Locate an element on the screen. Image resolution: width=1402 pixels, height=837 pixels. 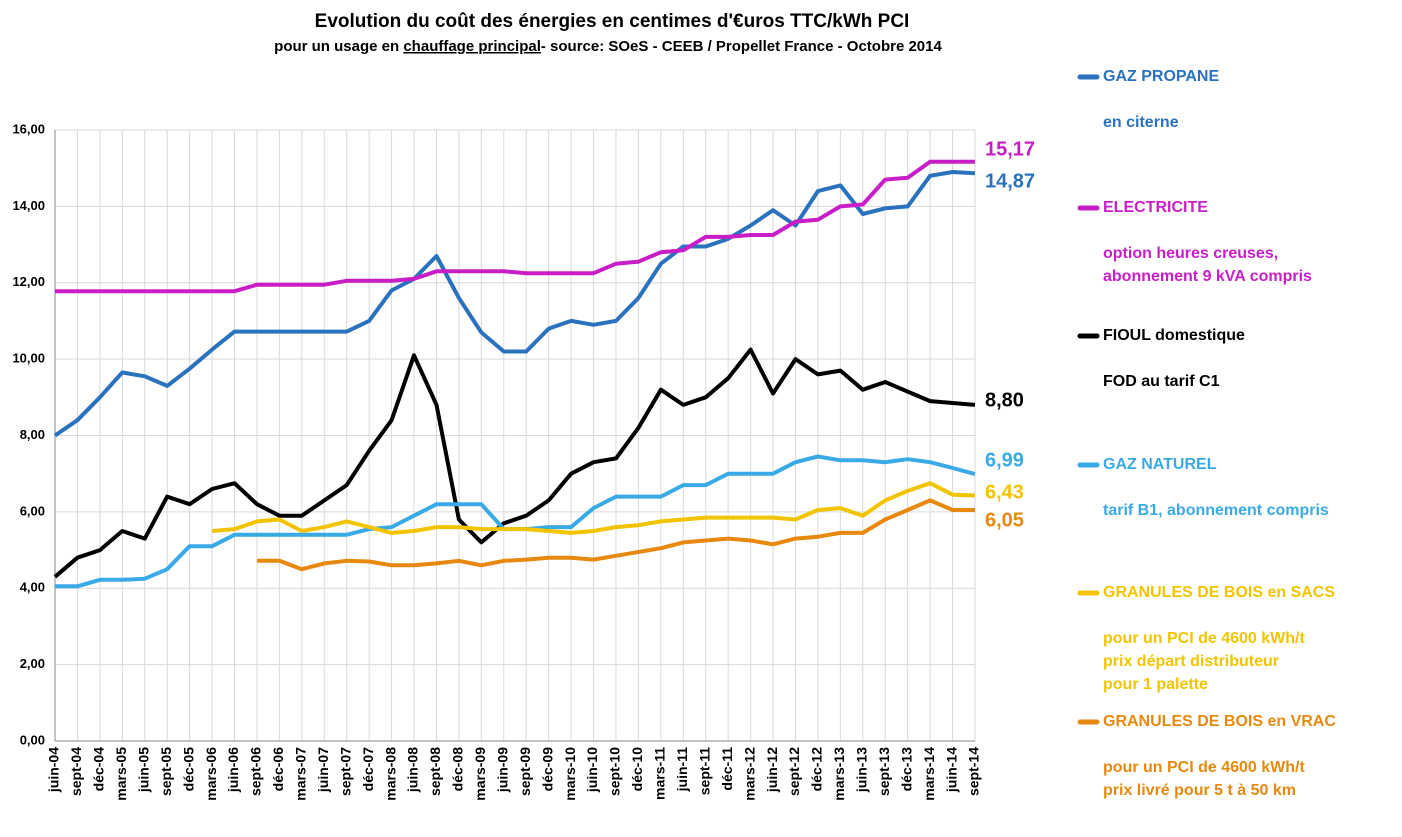
x-tick-label: mars-05 is located at coordinates (121, 774).